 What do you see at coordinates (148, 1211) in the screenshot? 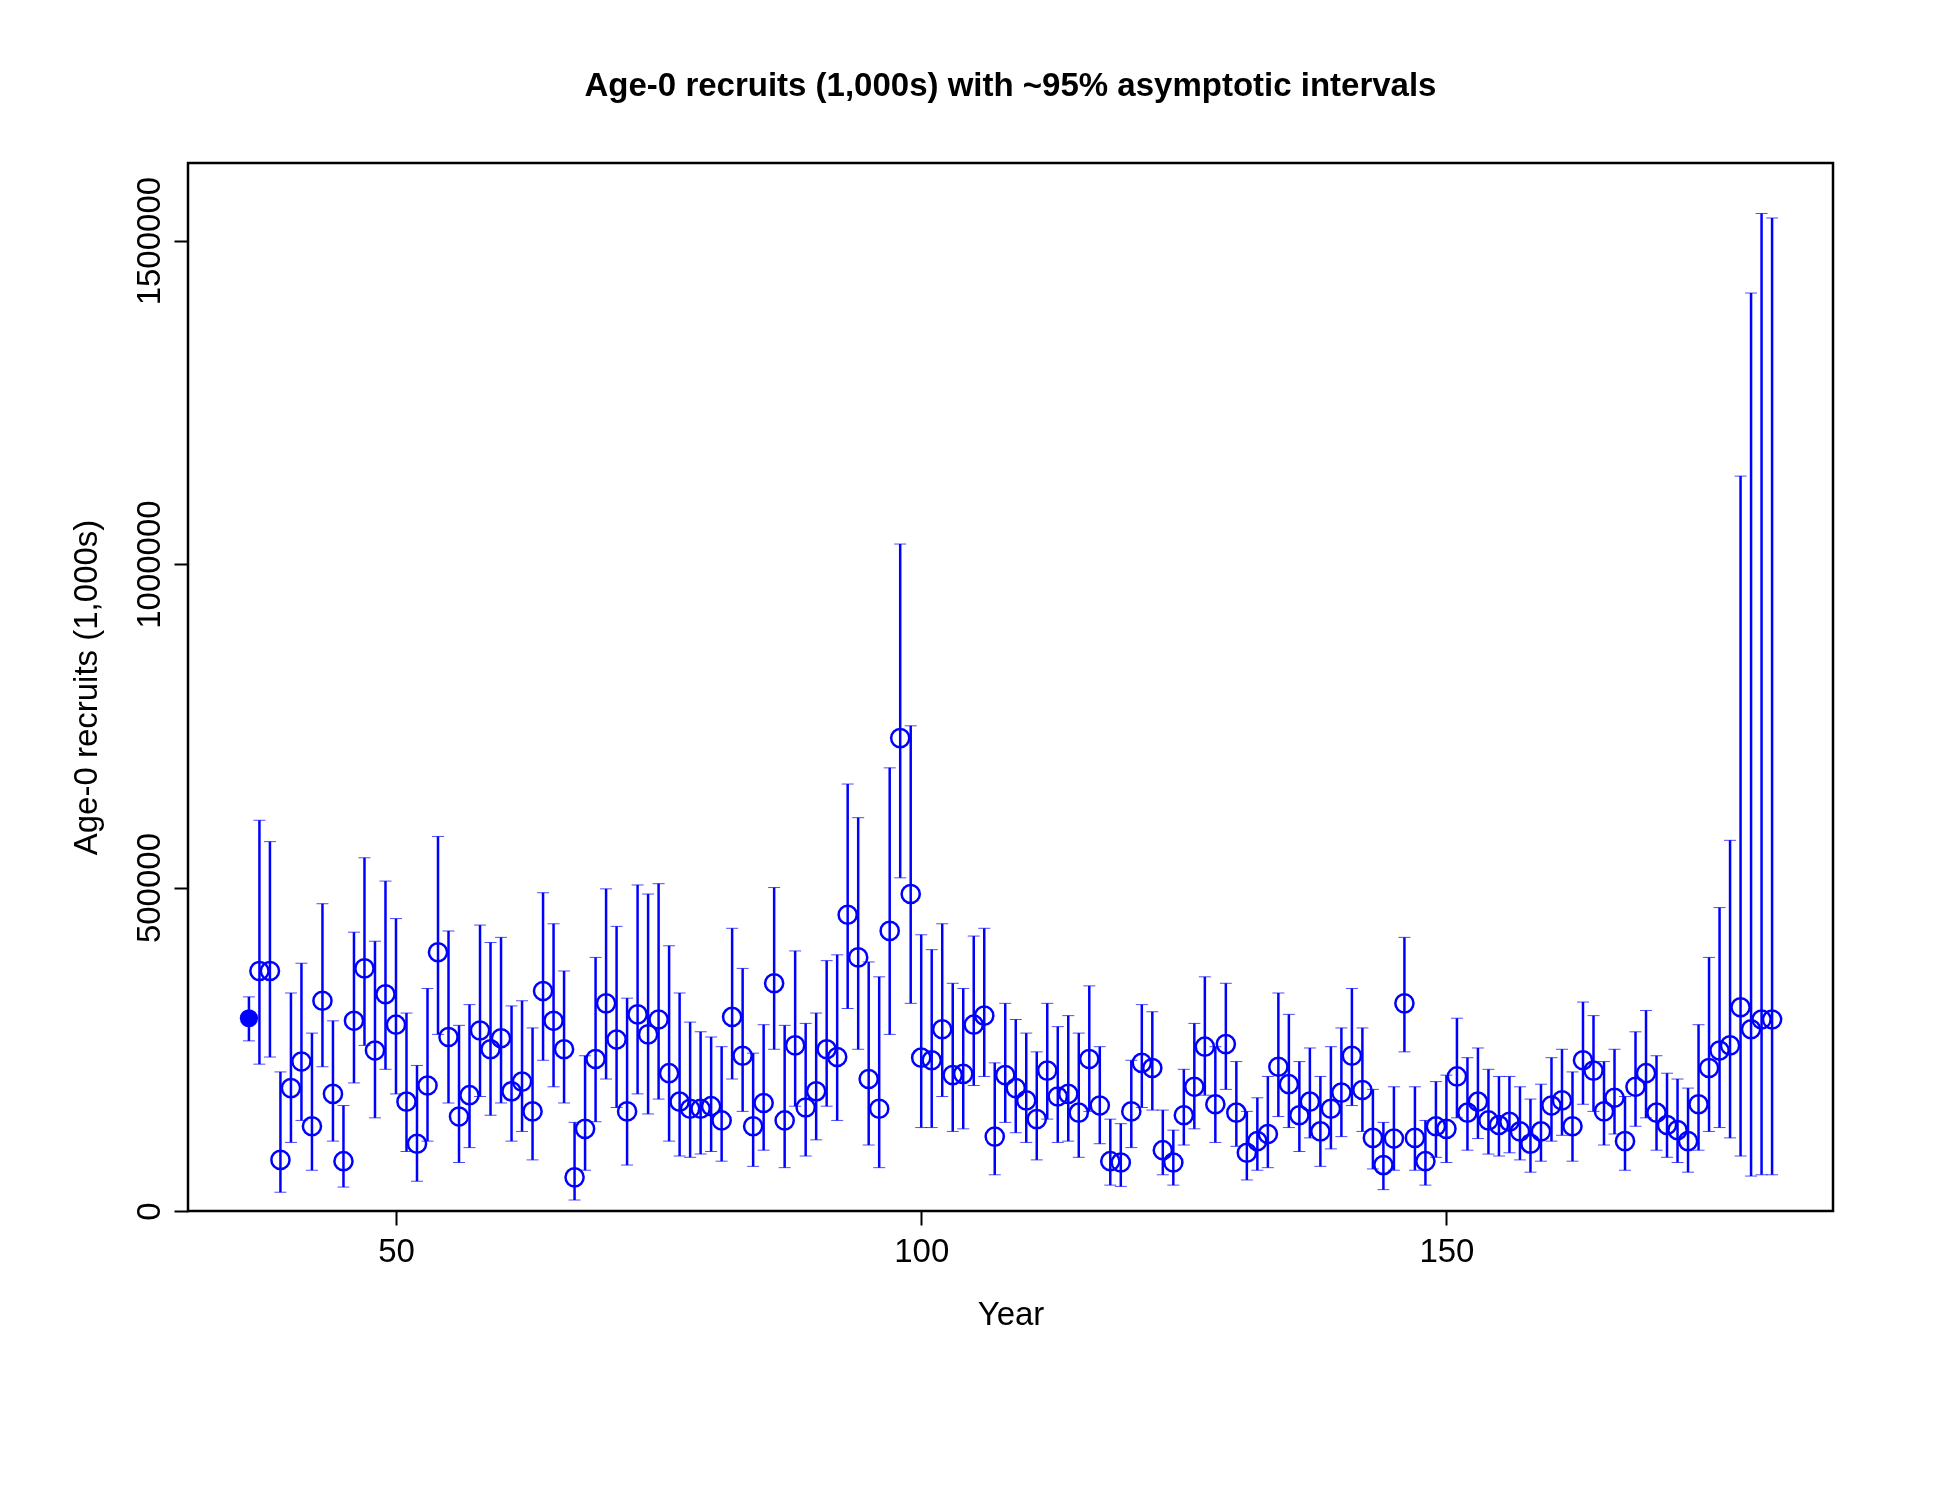
I see `y-tick-label: 0` at bounding box center [148, 1211].